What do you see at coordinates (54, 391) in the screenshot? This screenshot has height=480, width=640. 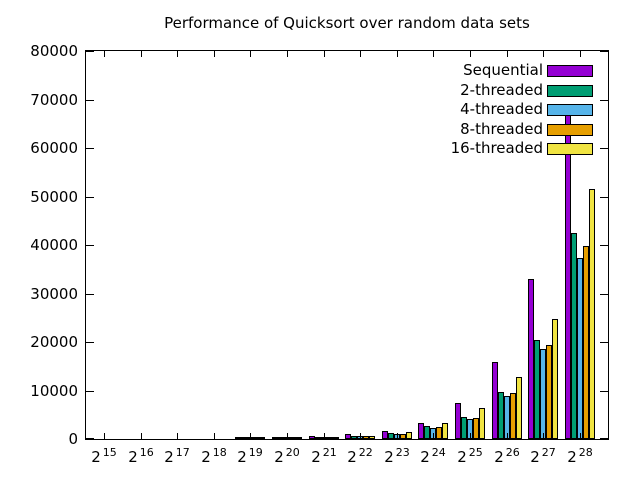 I see `y-axis-tick-label: 10000` at bounding box center [54, 391].